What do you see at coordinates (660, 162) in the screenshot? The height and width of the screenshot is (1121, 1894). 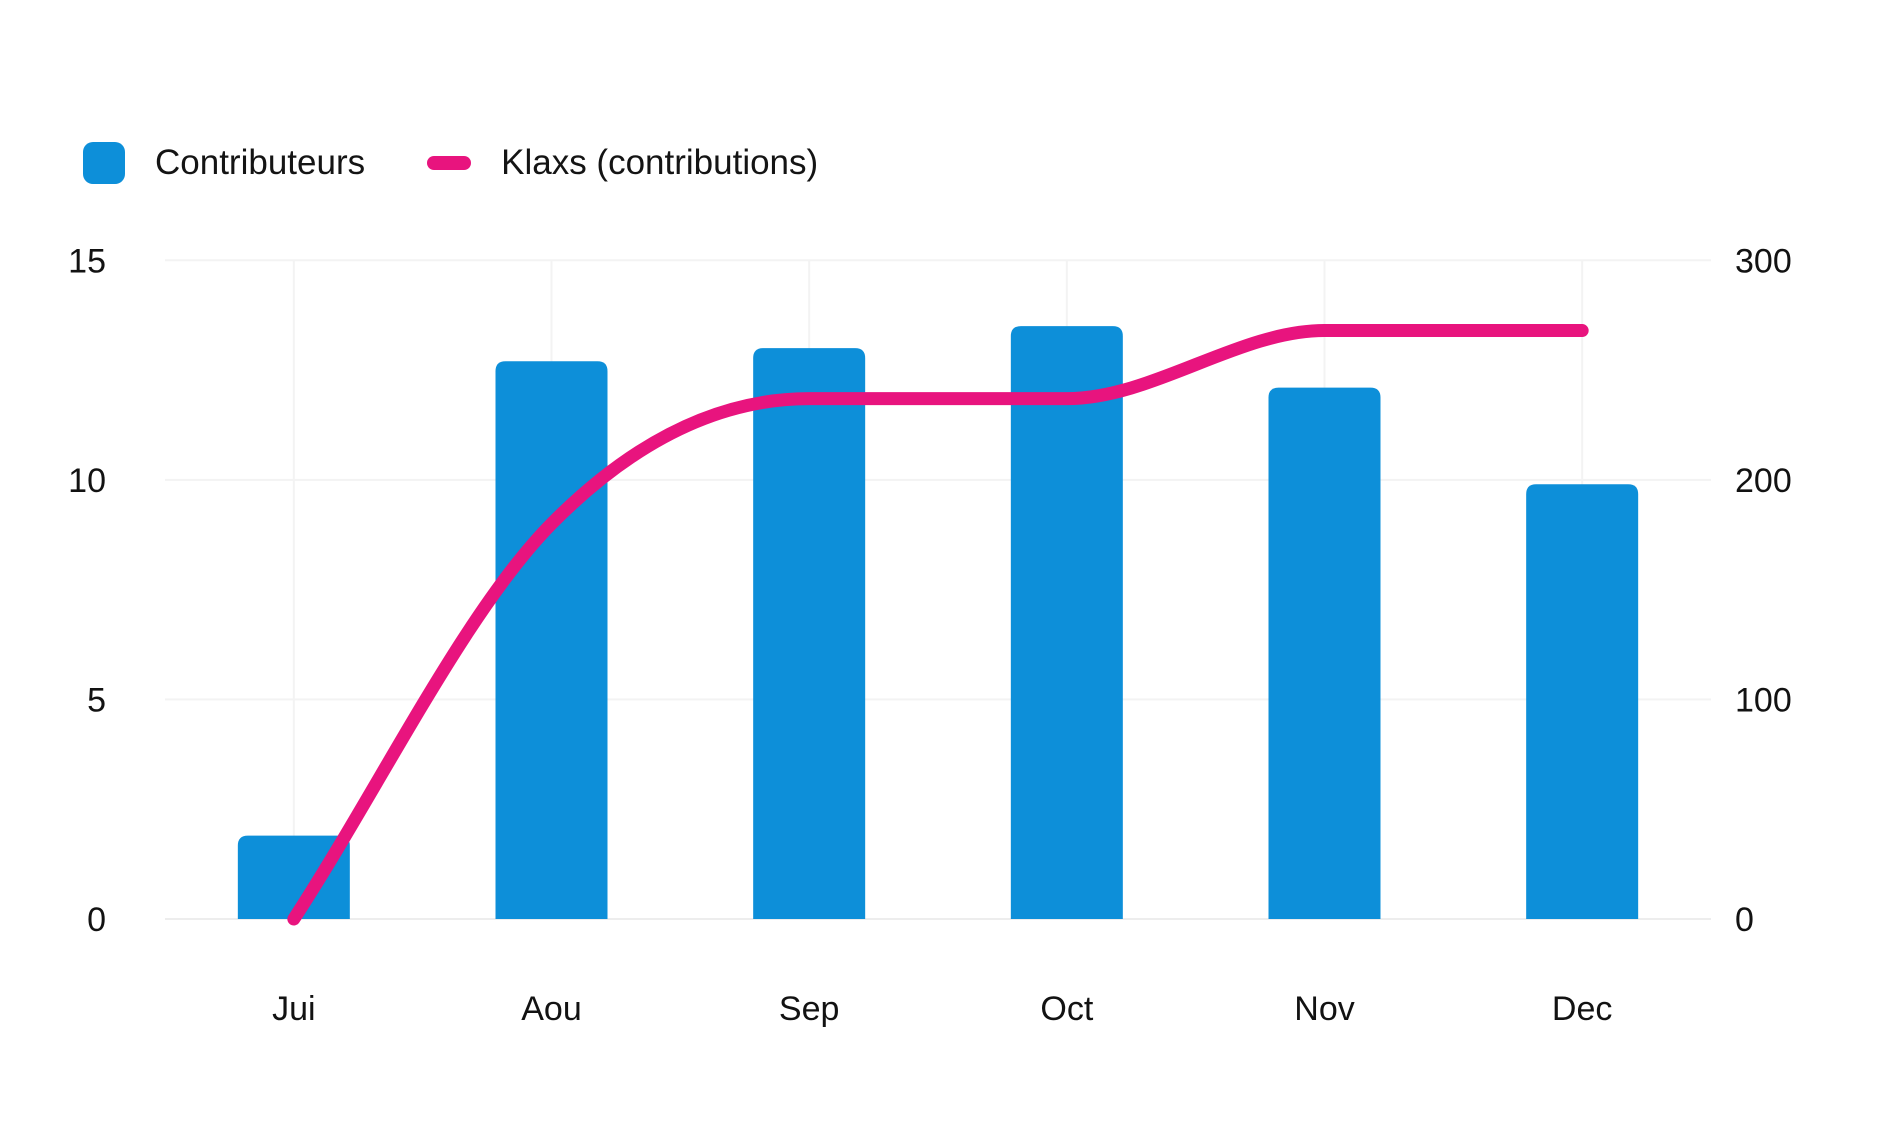 I see `legend-label: Klaxs (contributions)` at bounding box center [660, 162].